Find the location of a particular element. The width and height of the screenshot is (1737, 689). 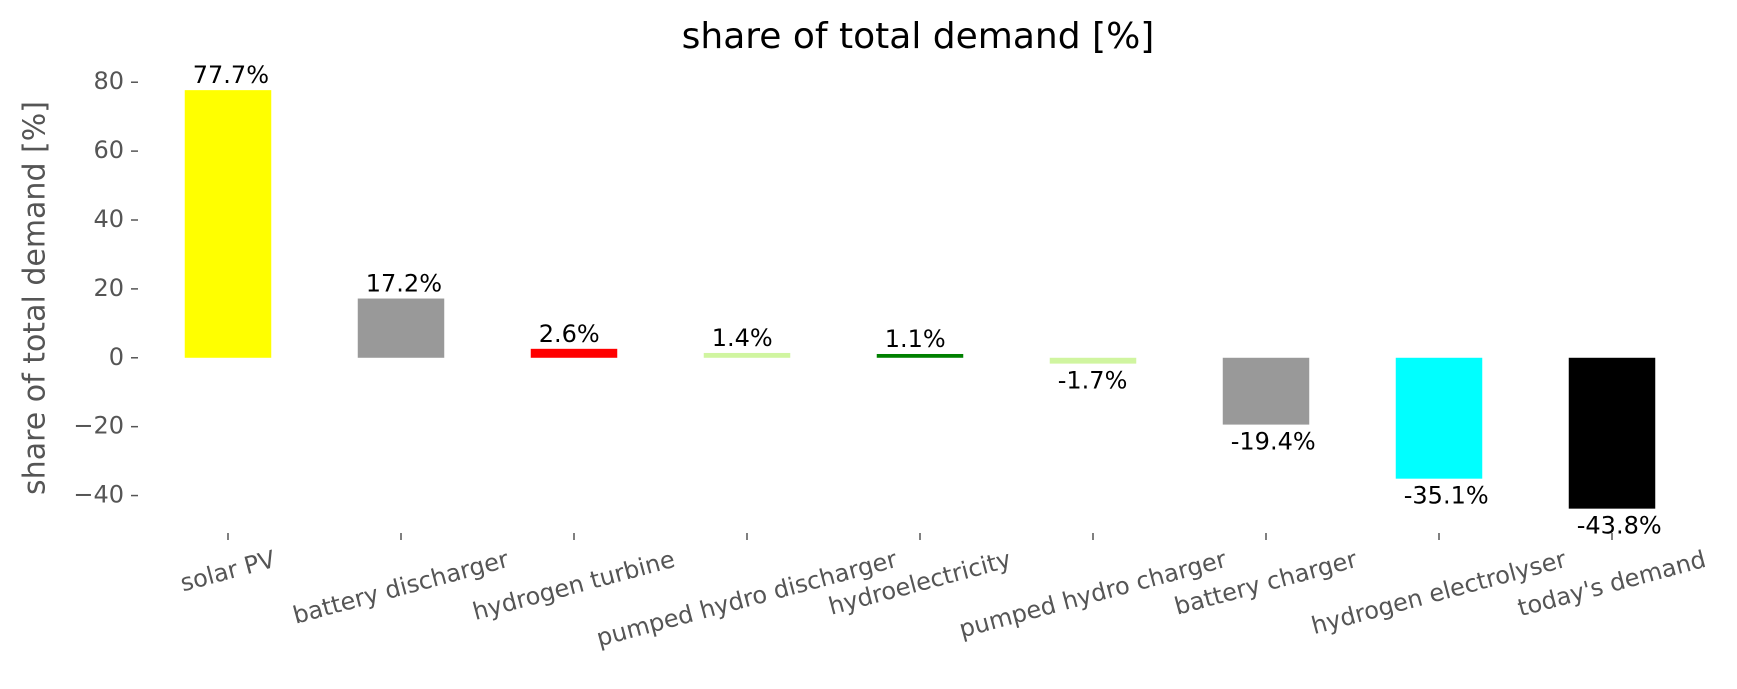

value-label: -19.4% is located at coordinates (1273, 442).